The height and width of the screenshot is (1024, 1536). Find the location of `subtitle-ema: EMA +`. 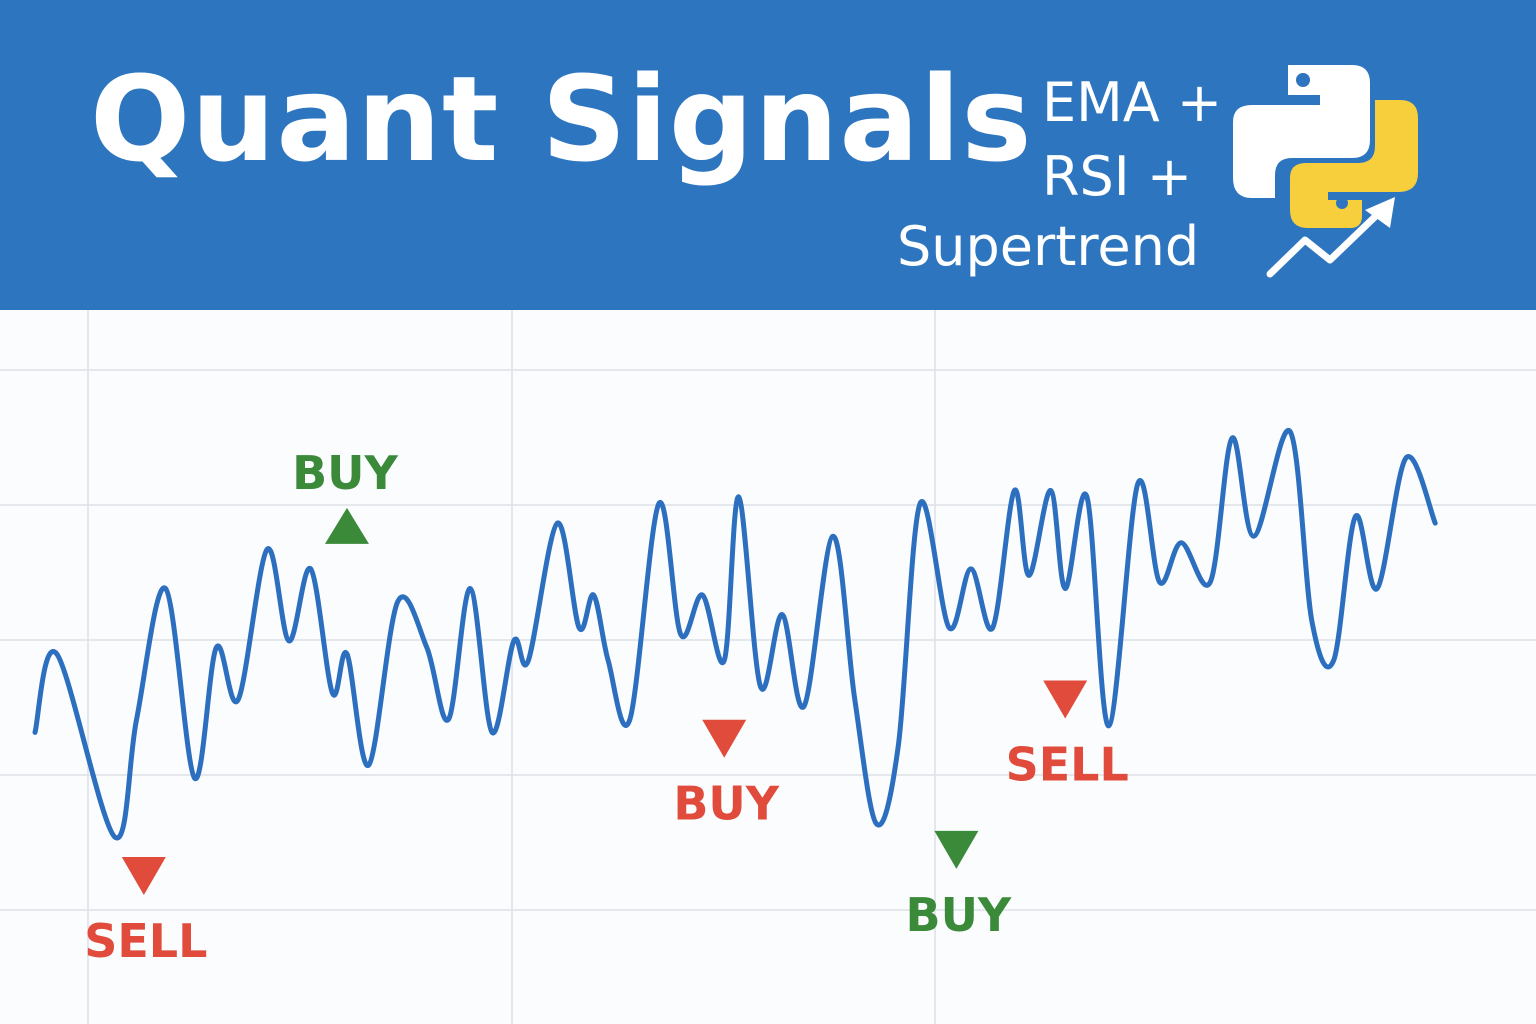

subtitle-ema: EMA + is located at coordinates (1132, 103).